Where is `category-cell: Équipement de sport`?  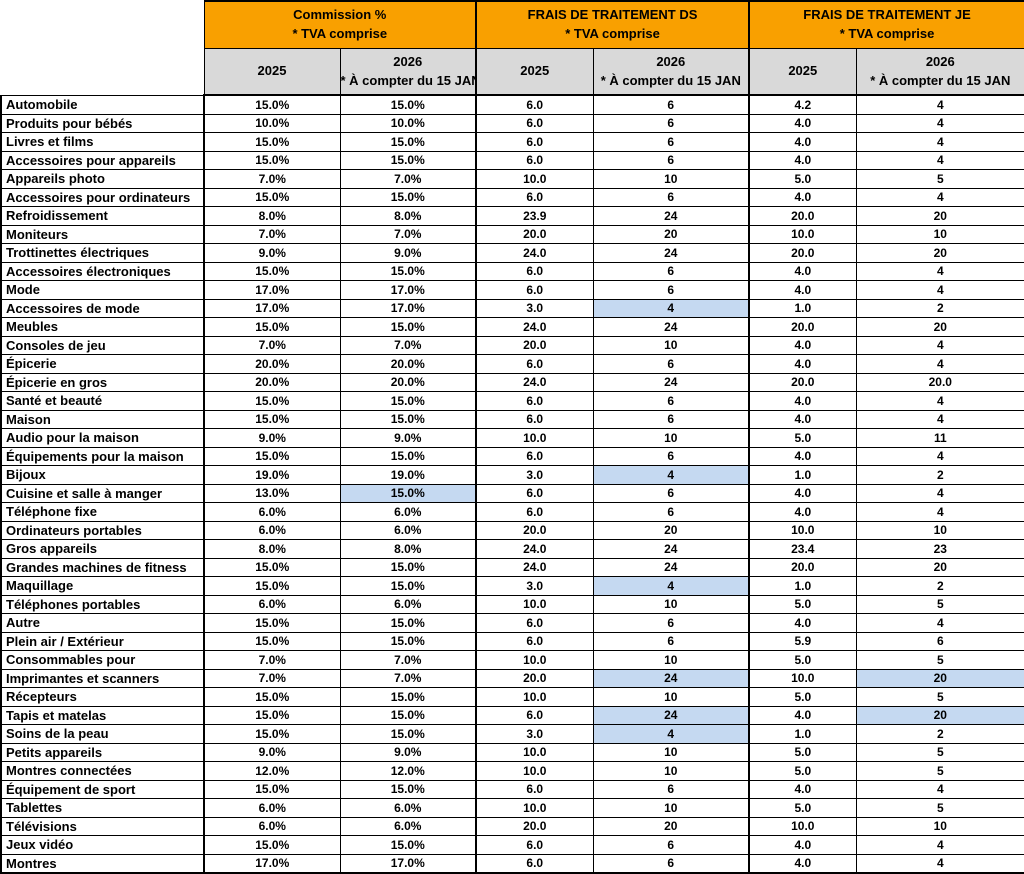 category-cell: Équipement de sport is located at coordinates (102, 789).